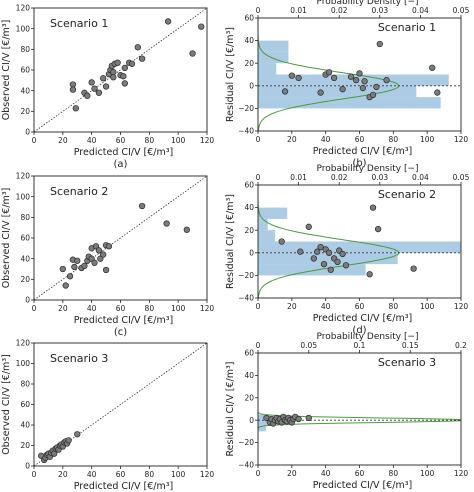  I want to click on x-axis-label: Predicted CI/V [€/m³], so click(124, 320).